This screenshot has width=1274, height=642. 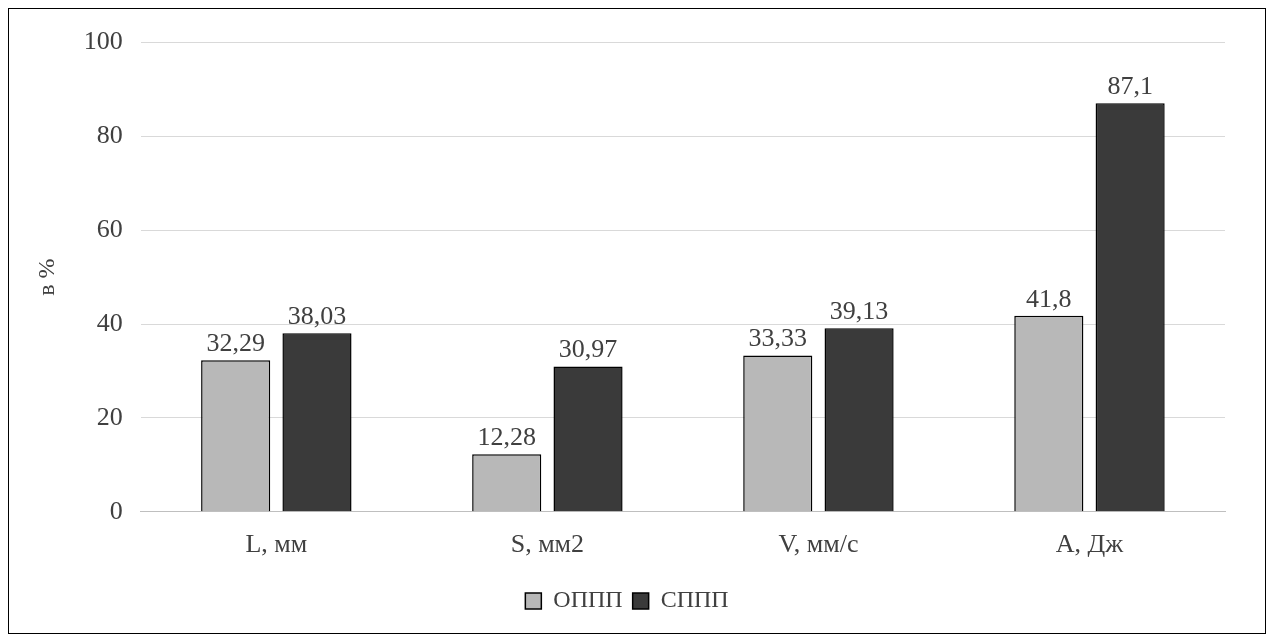 I want to click on y-tick-label: 0, so click(x=116, y=510).